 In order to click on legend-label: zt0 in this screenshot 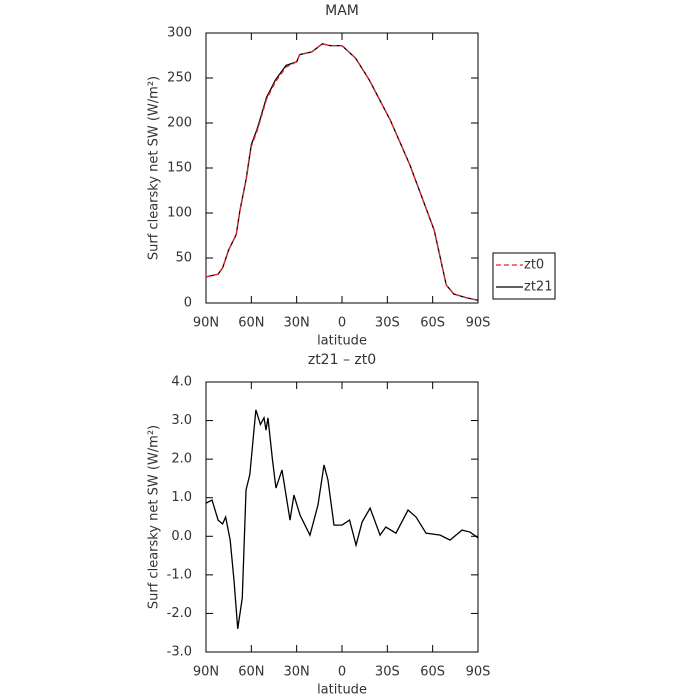, I will do `click(534, 265)`.